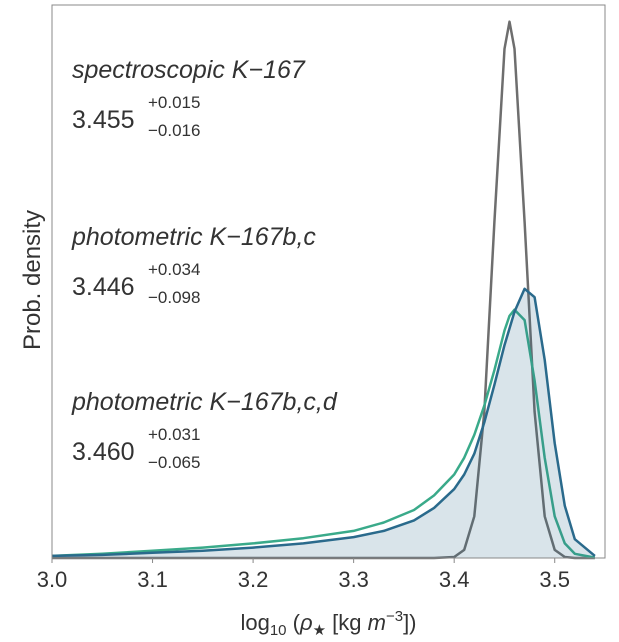  Describe the element at coordinates (189, 70) in the screenshot. I see `legend-label: spectroscopic K−167` at that location.